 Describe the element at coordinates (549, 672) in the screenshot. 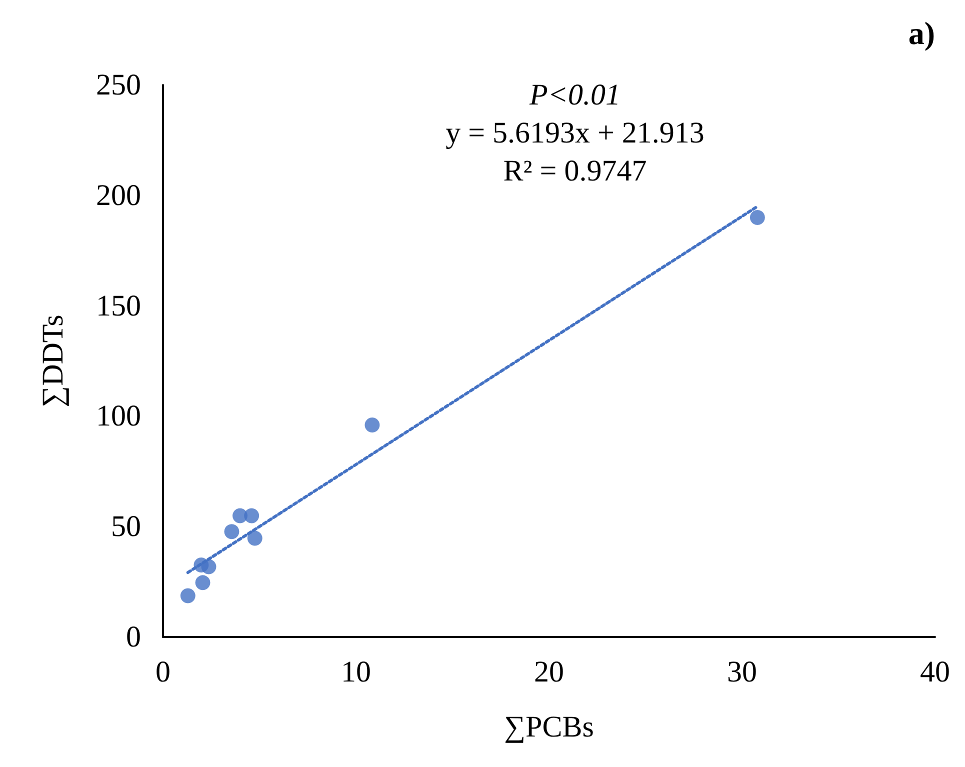

I see `x-tick-label: 20` at that location.